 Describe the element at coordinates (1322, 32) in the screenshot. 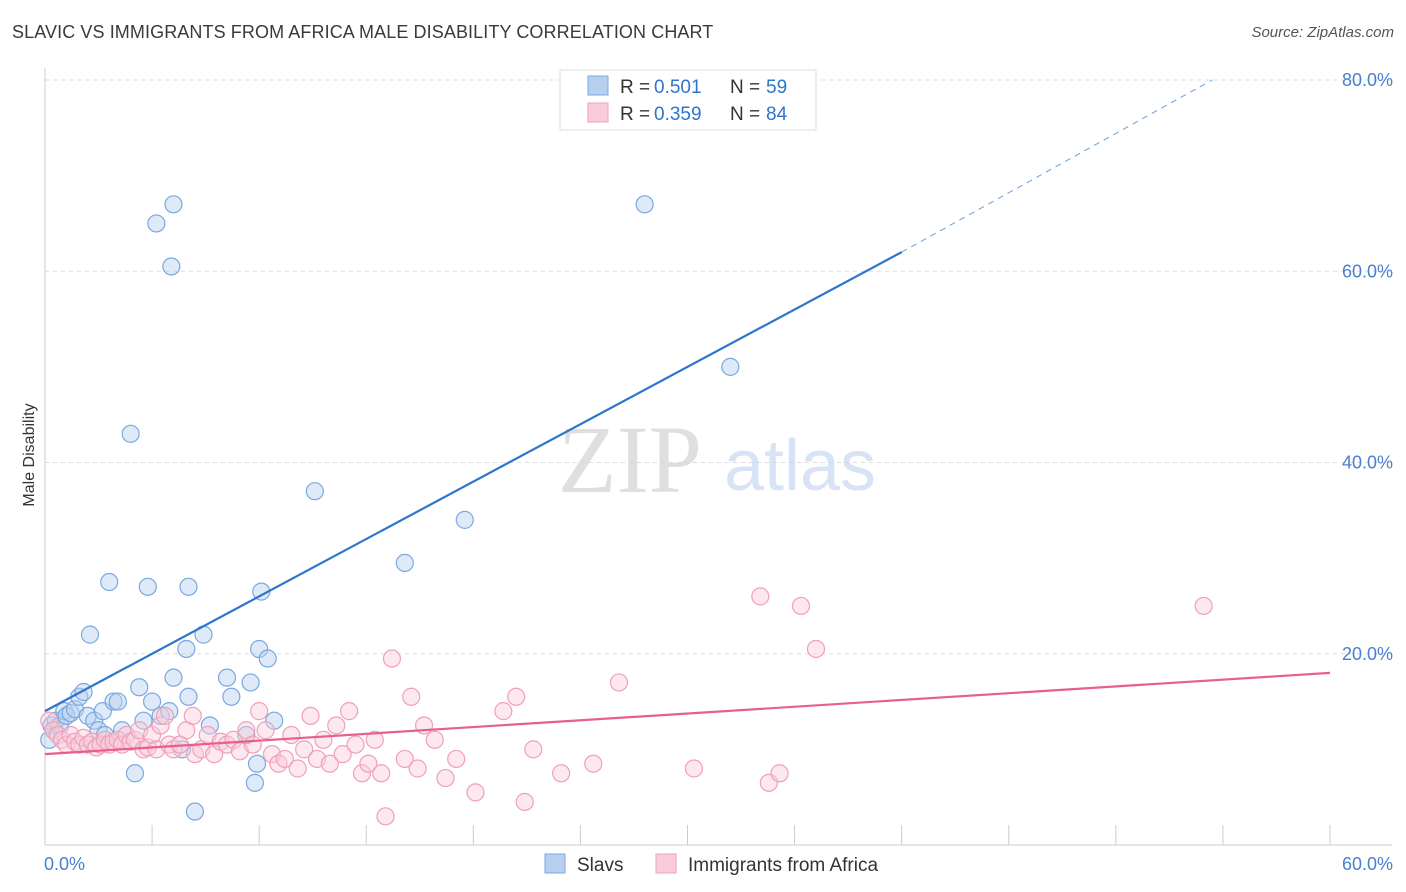

I see `chart-source: Source: ZipAtlas.com` at that location.